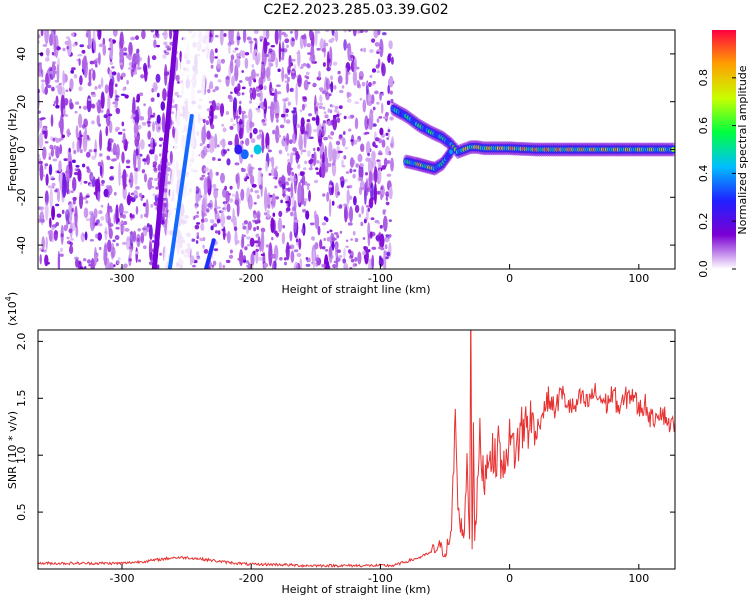 This screenshot has width=750, height=600. What do you see at coordinates (355, 289) in the screenshot?
I see `spectrogram-x-axis-label: Height of straight line (km)` at bounding box center [355, 289].